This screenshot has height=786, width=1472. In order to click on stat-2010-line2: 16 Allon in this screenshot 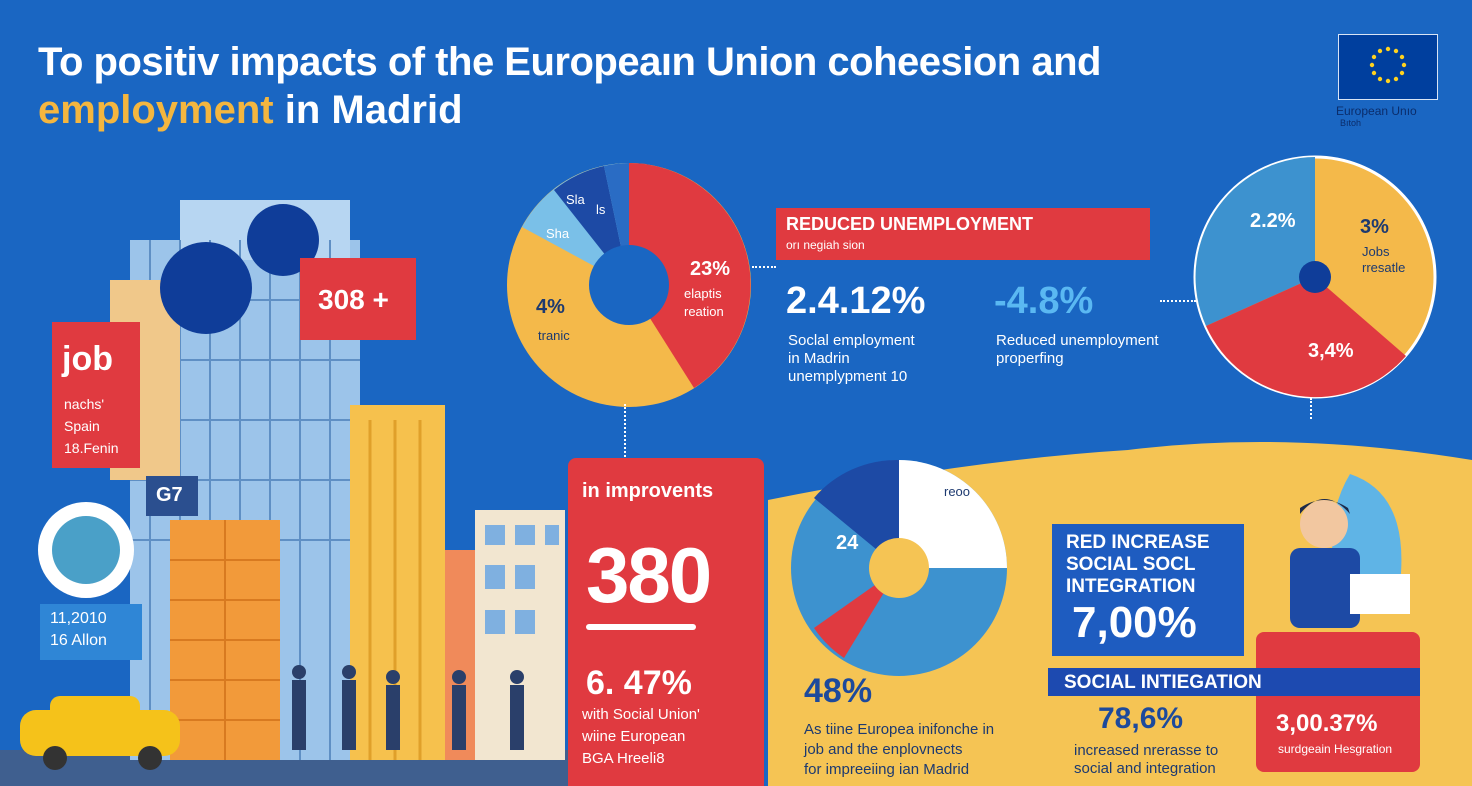, I will do `click(78, 640)`.